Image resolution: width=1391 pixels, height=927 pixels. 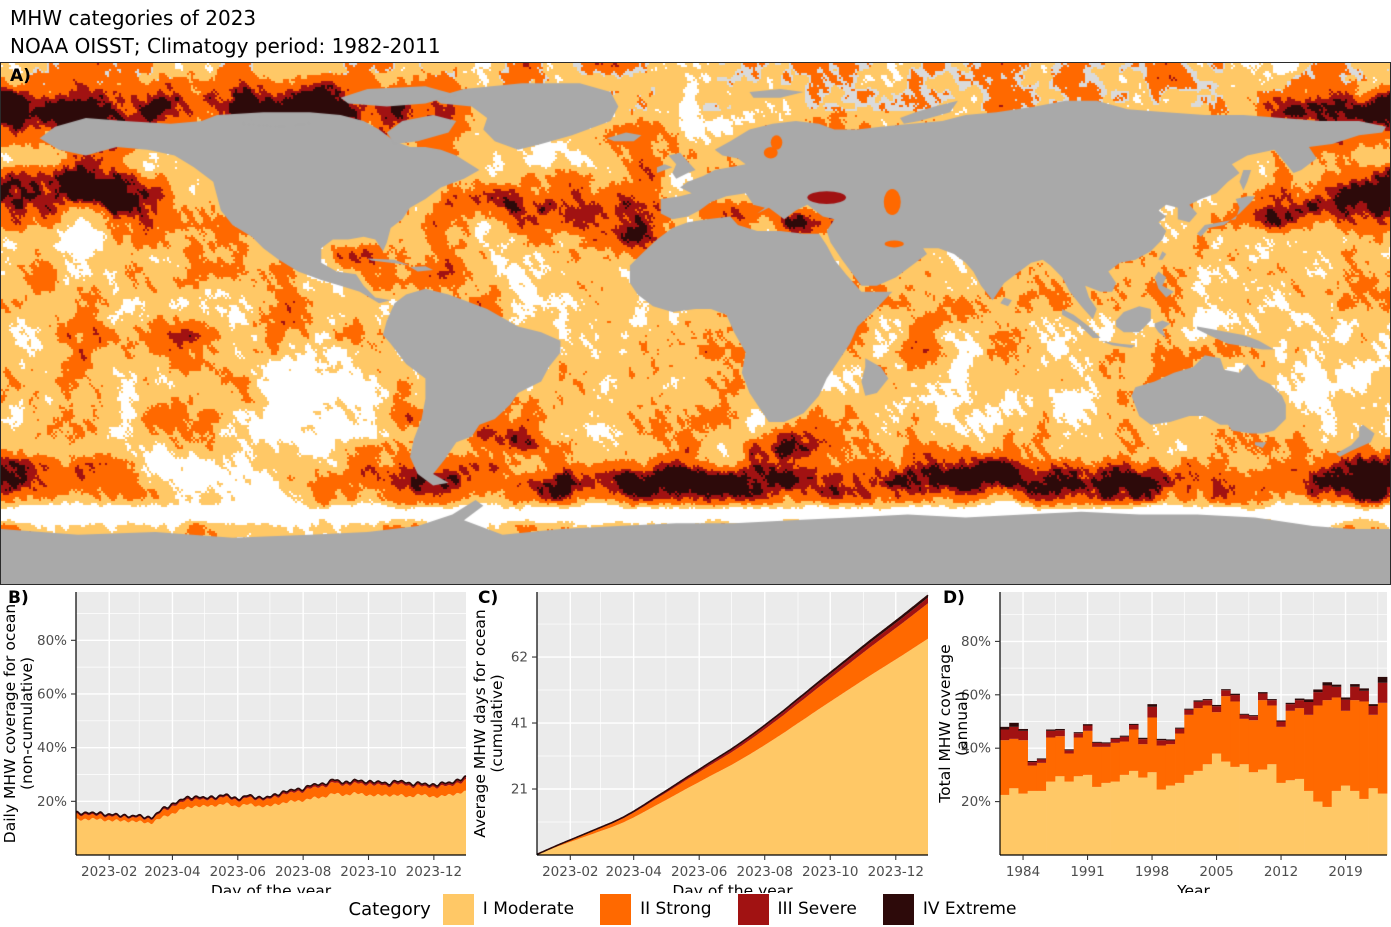 What do you see at coordinates (1198, 701) in the screenshot?
I see `bar-2003-extreme` at bounding box center [1198, 701].